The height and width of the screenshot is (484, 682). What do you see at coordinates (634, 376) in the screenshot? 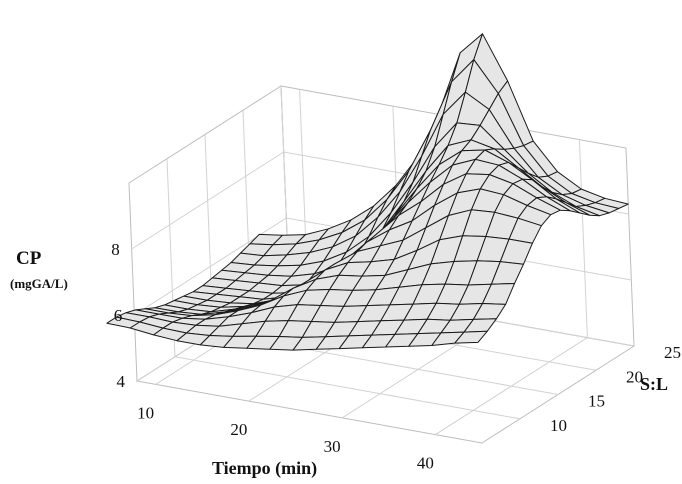
I see `y-tick-label: 20` at bounding box center [634, 376].